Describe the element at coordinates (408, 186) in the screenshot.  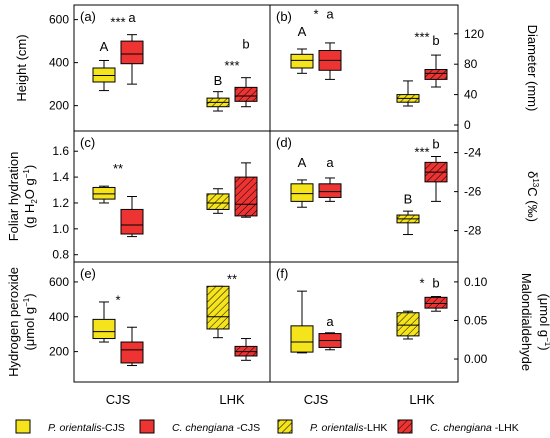
I see `panel-d: (d) -28 -26 -24 A a B ***b δ13C (‰)` at that location.